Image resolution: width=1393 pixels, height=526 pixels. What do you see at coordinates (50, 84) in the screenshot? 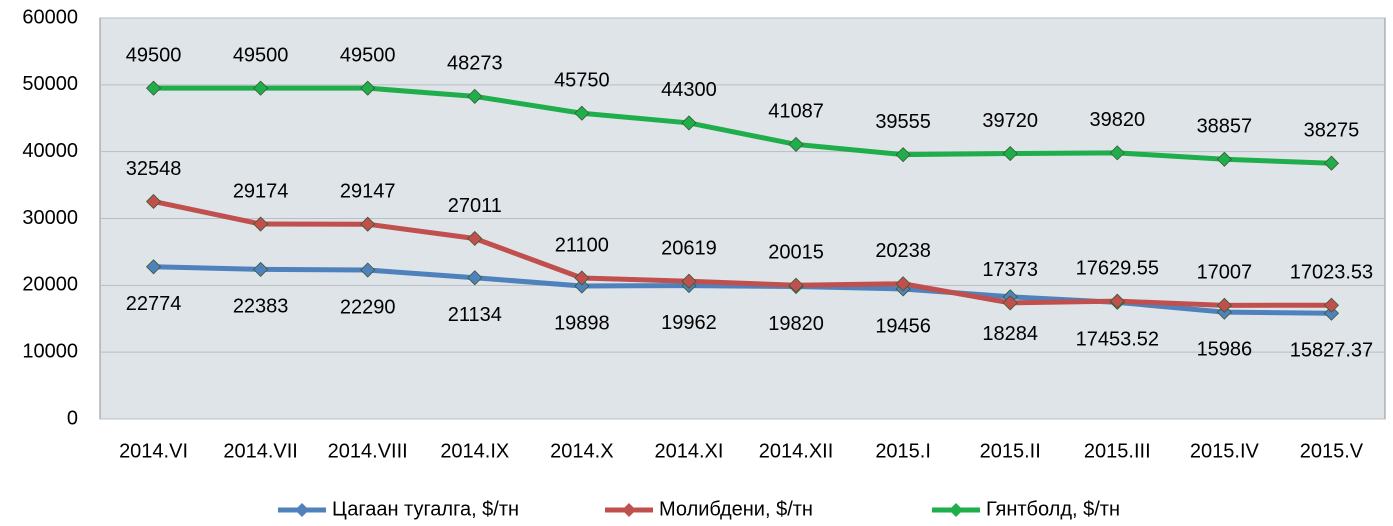
I see `y-tick-label: 50000` at bounding box center [50, 84].